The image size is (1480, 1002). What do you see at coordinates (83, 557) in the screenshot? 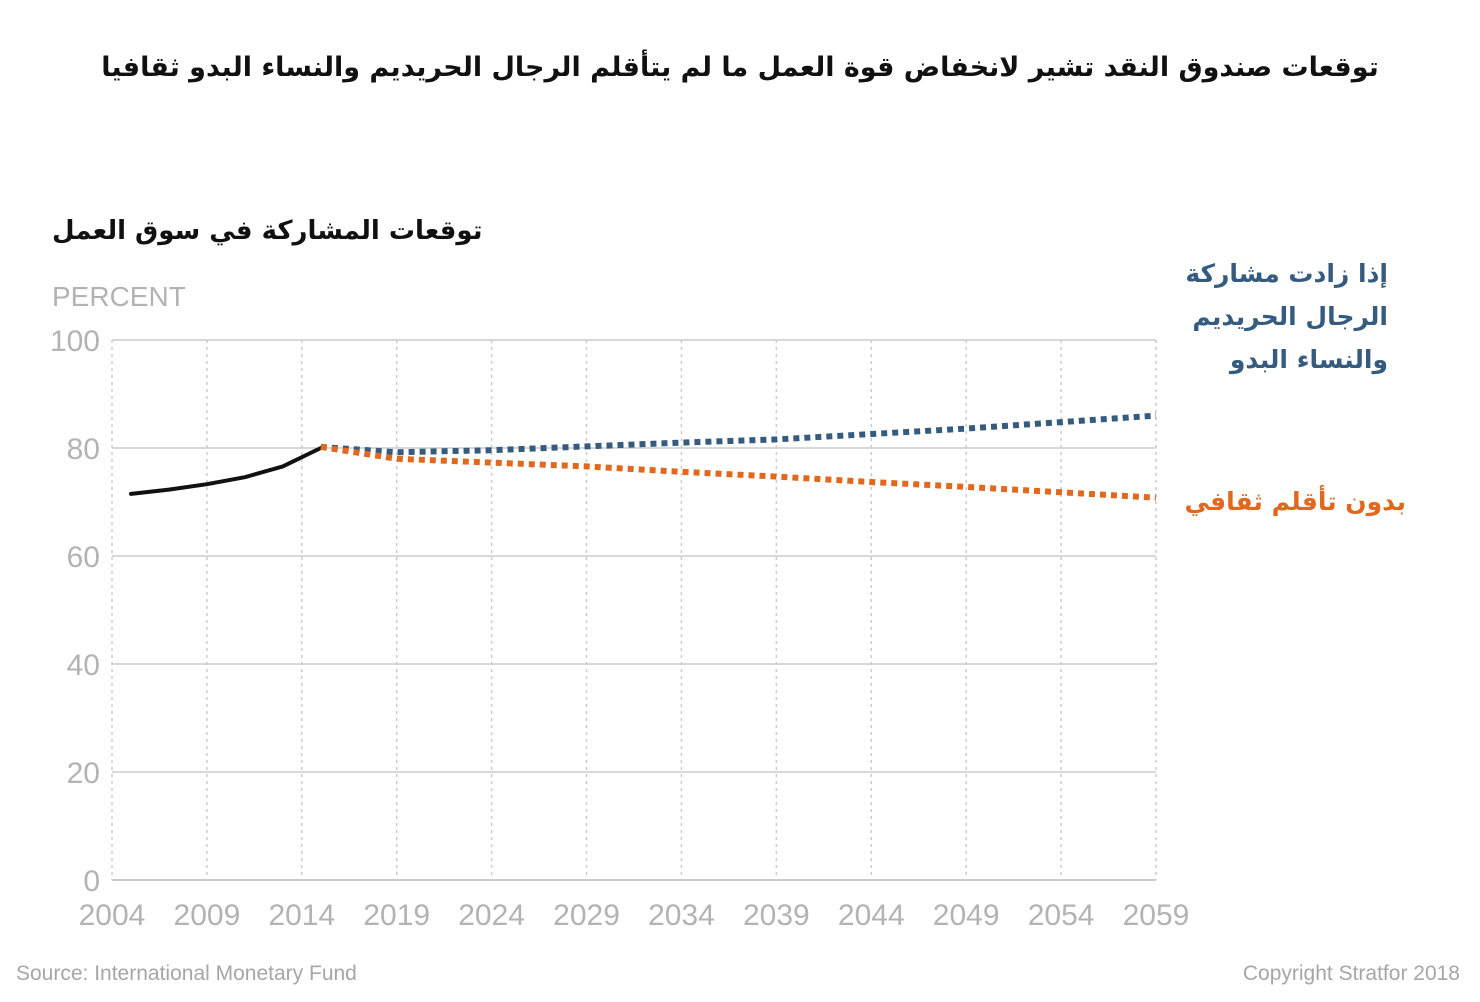
I see `y-tick-label-60: 60` at bounding box center [83, 557].